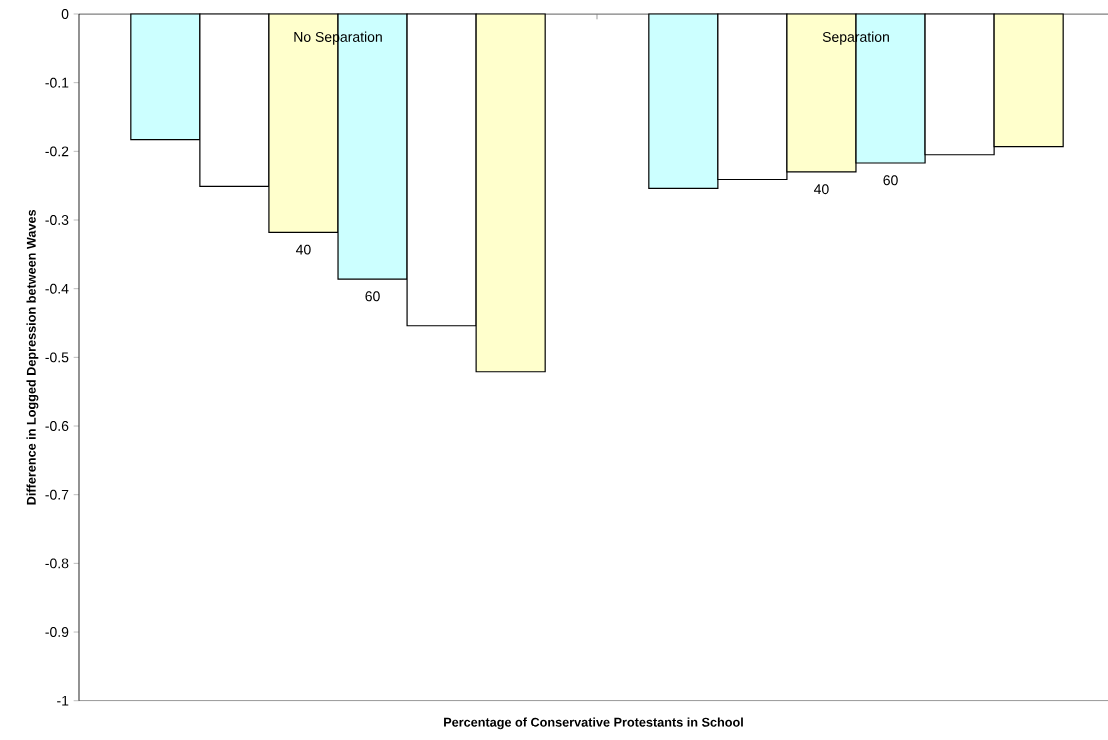 Image resolution: width=1108 pixels, height=740 pixels. I want to click on y-tick-label: -0.7, so click(57, 494).